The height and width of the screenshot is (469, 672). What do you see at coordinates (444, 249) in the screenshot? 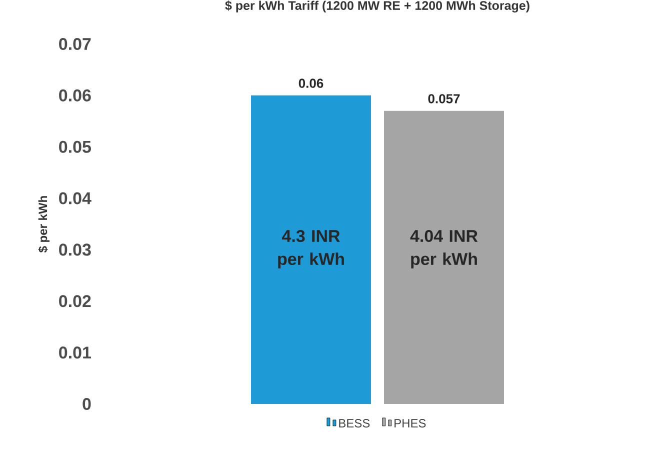
I see `annotation: 4.04 INR per kWh` at bounding box center [444, 249].